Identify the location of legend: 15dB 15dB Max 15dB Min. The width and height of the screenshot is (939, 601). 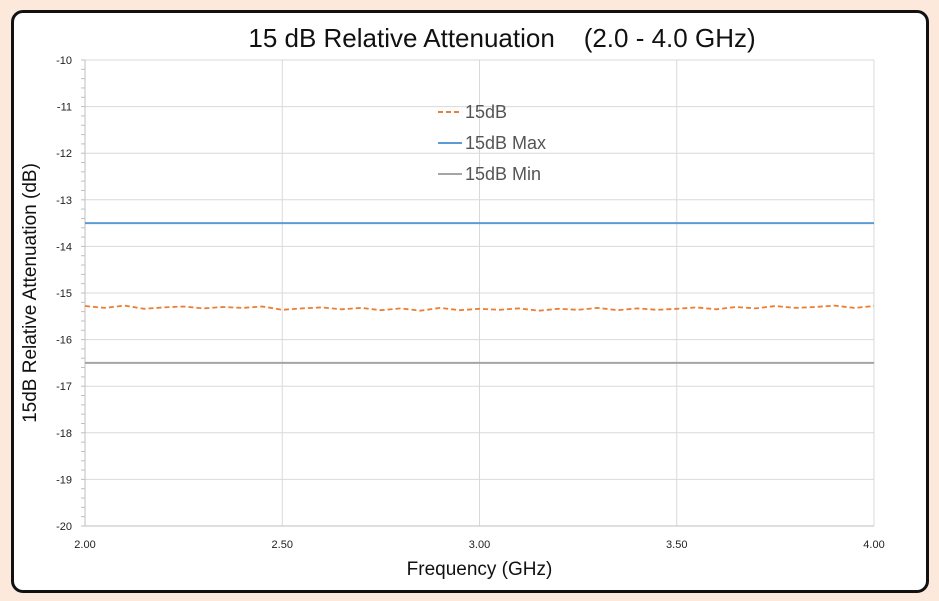
(492, 143).